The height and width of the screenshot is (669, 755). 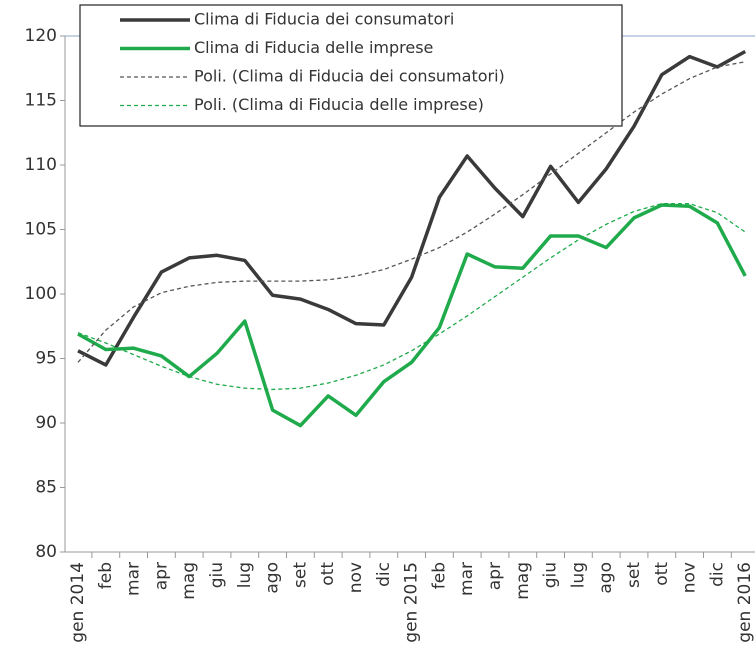 I want to click on y-tick-label: 80, so click(x=46, y=552).